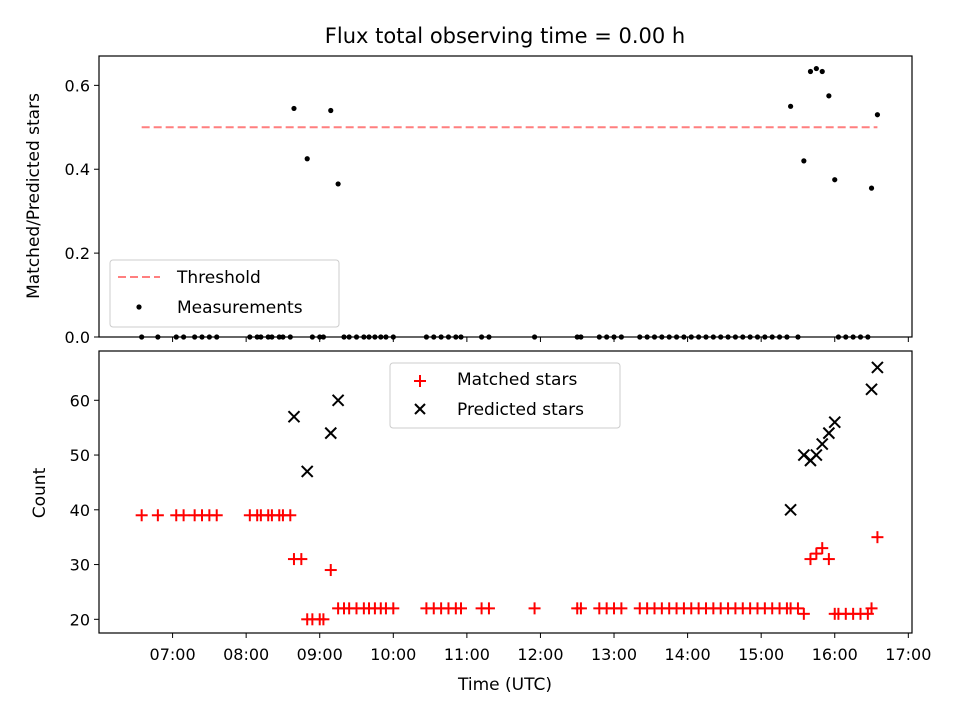  What do you see at coordinates (80, 455) in the screenshot?
I see `bottom-y-tick-label: 50` at bounding box center [80, 455].